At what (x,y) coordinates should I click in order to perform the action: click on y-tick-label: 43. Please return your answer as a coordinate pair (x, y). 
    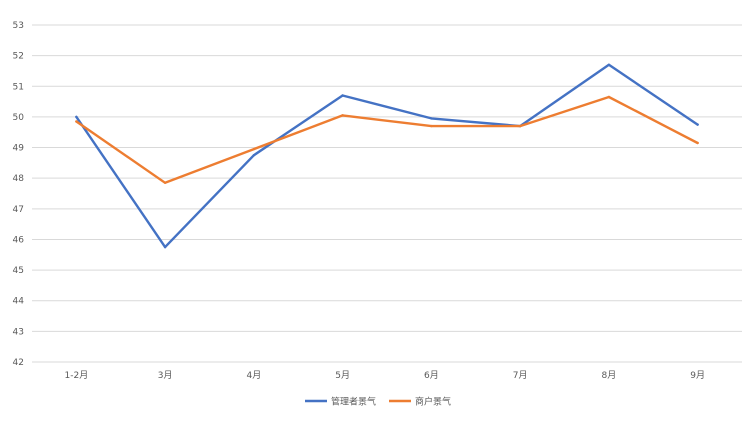
    Looking at the image, I should click on (18, 332).